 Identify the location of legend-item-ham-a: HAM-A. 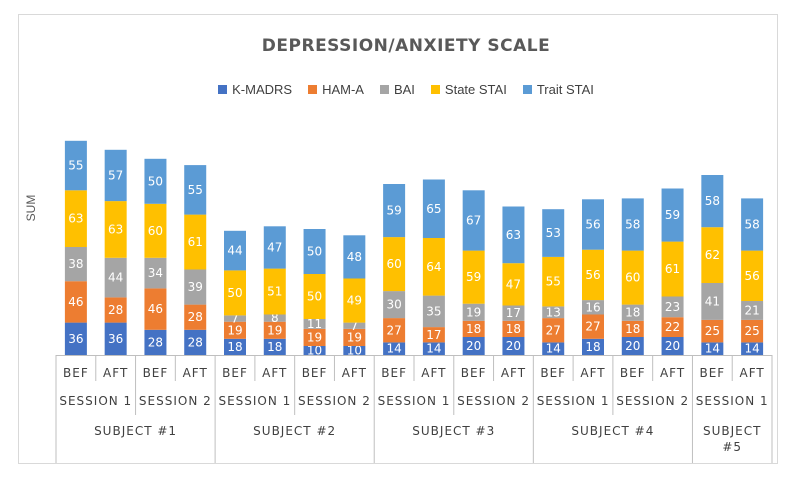
(336, 89).